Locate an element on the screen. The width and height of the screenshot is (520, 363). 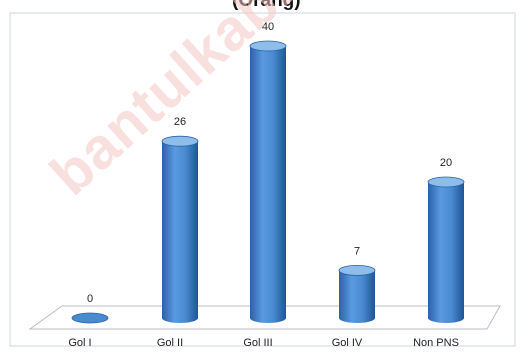
chart-title-fragment: (Orang) is located at coordinates (266, 5).